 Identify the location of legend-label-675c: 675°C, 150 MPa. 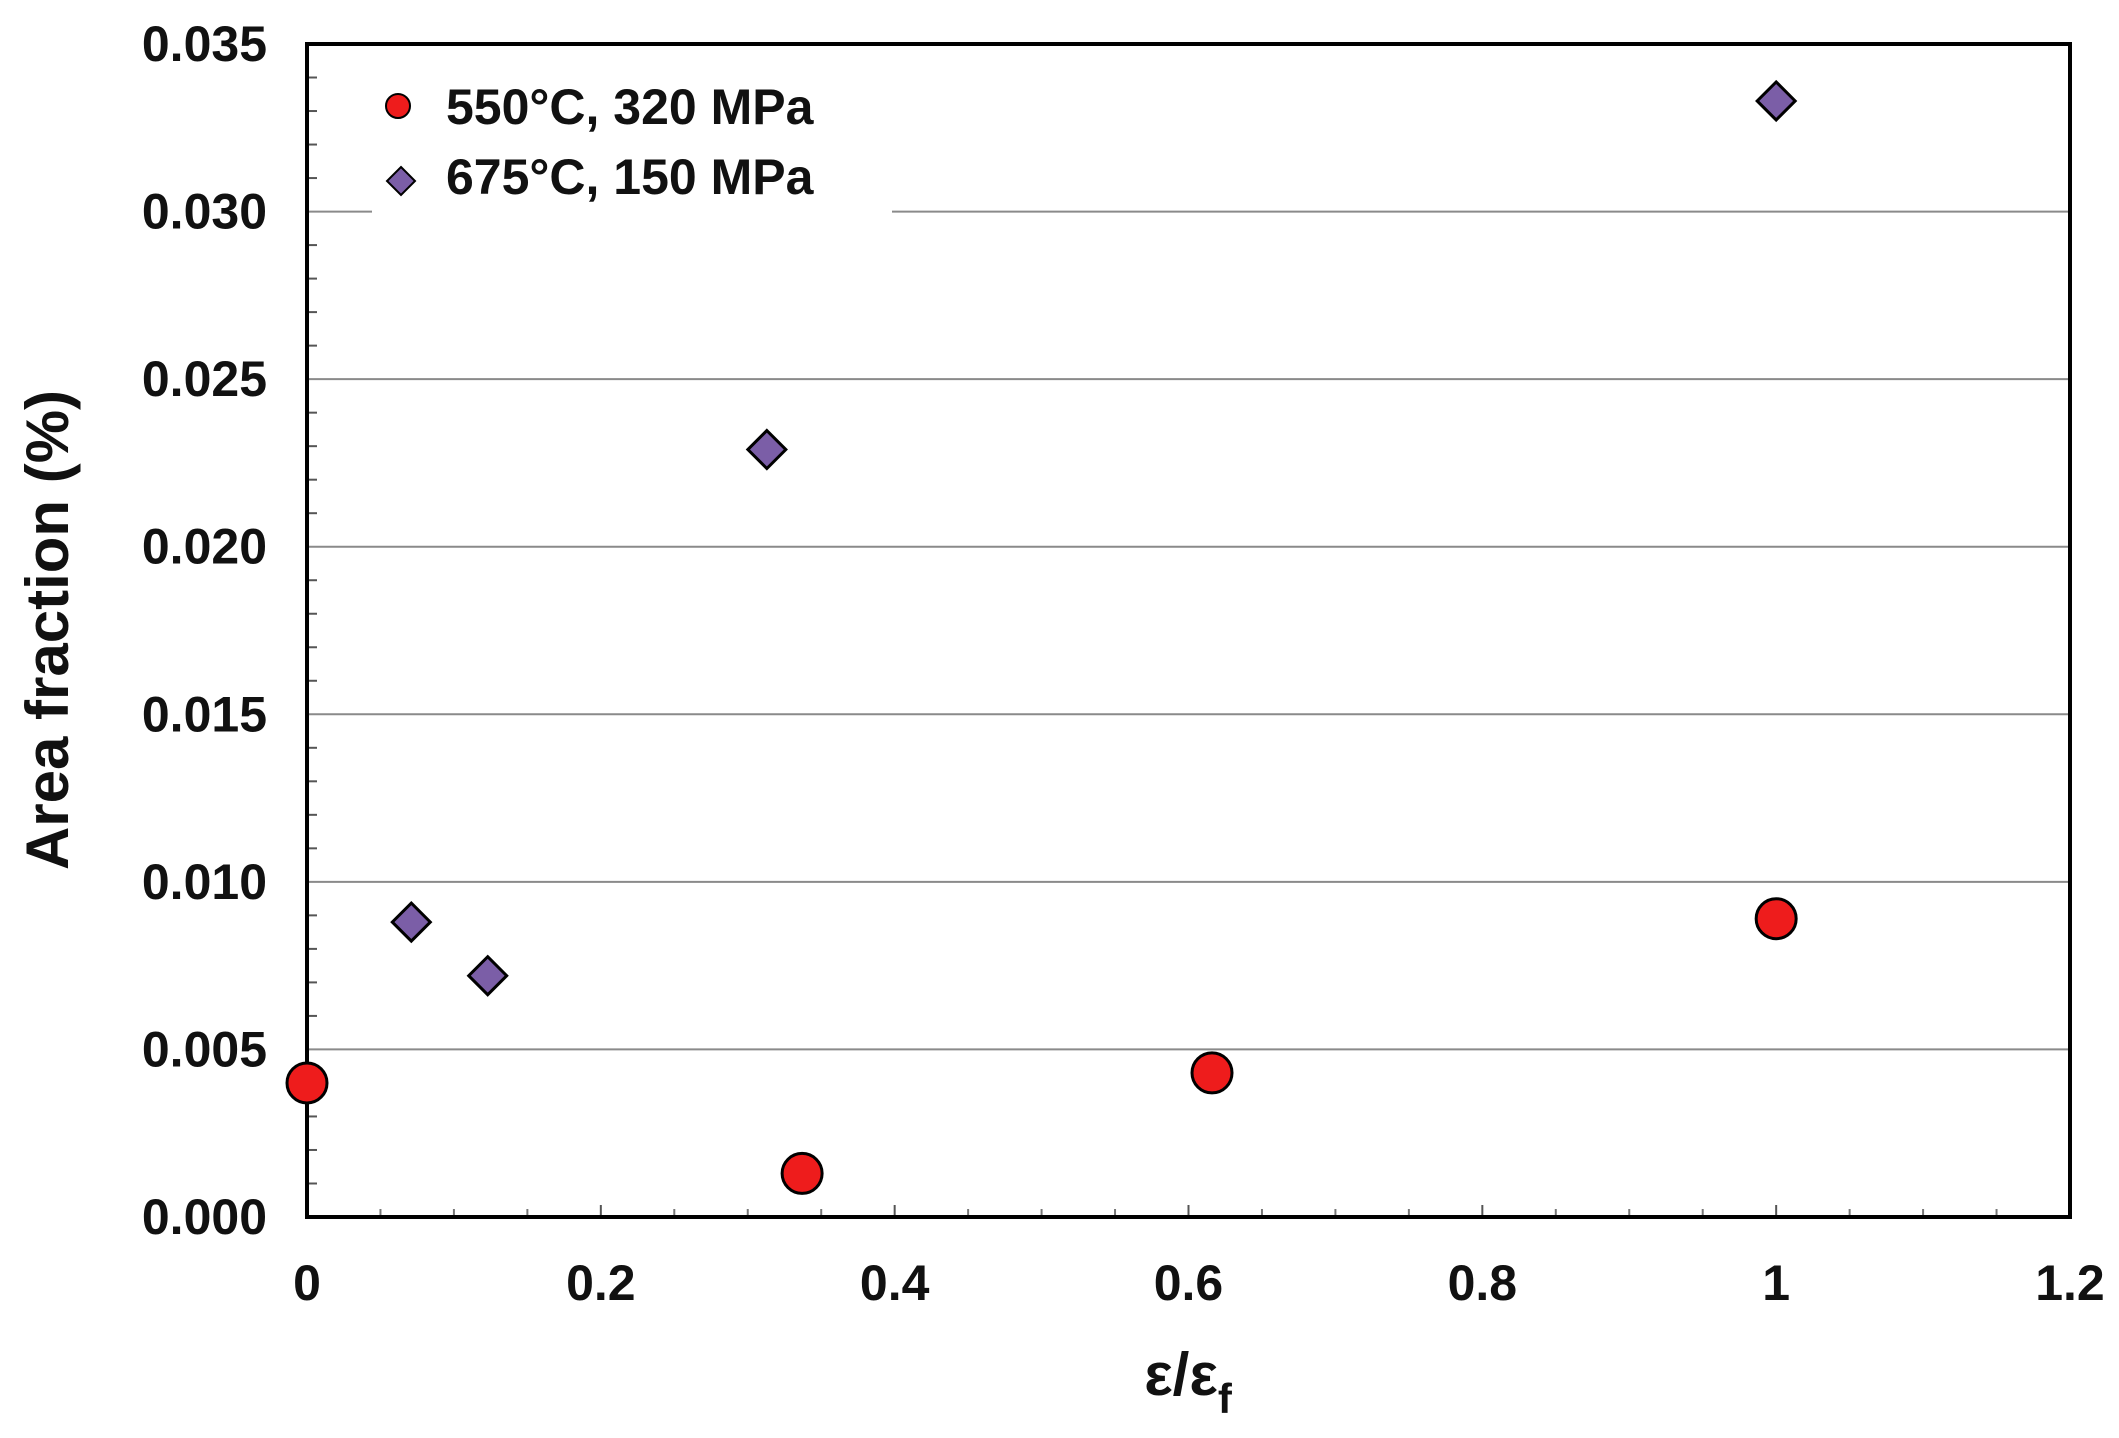
(630, 177).